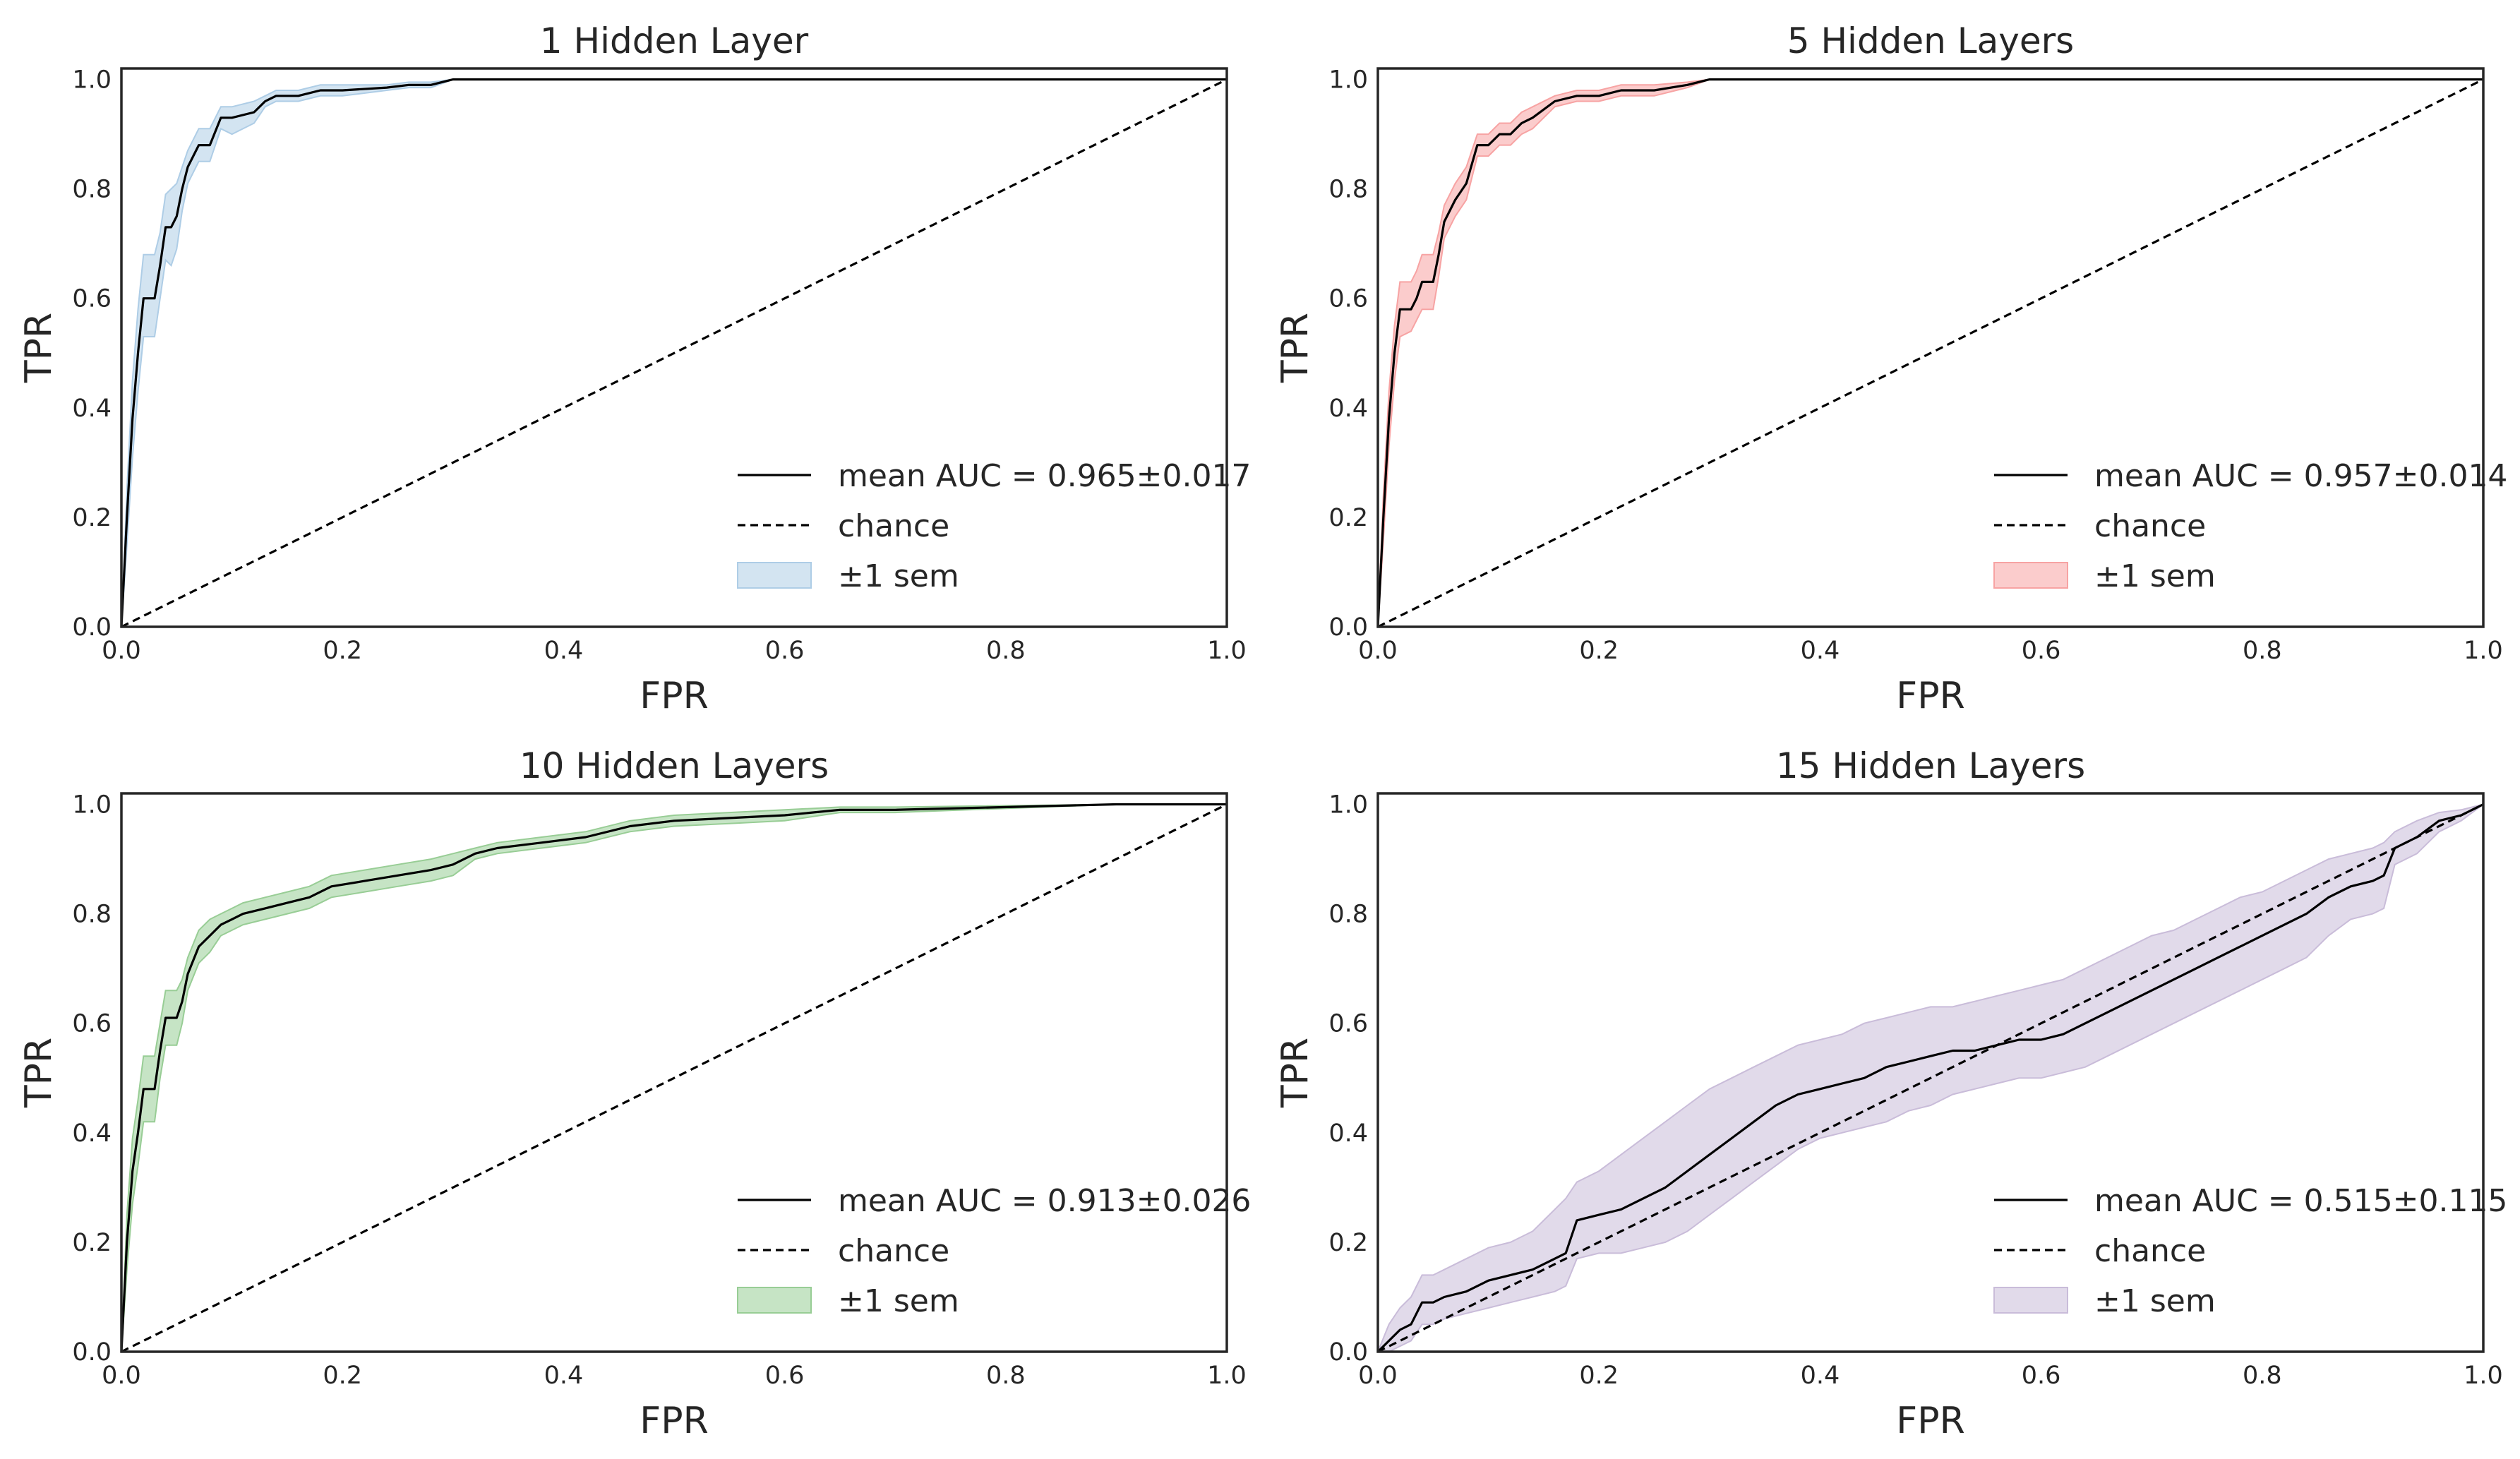  Describe the element at coordinates (1045, 476) in the screenshot. I see `legend-label: mean AUC = 0.965±0.017` at that location.